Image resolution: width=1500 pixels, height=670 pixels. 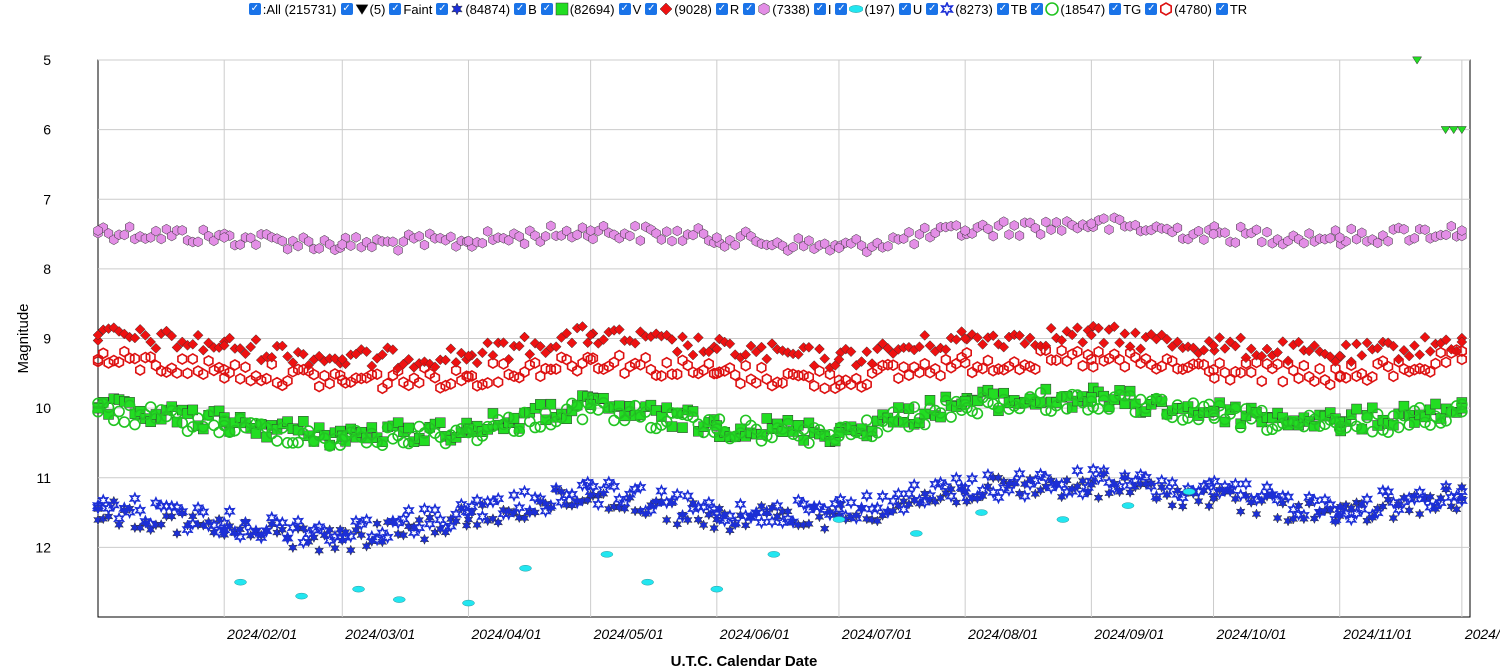 I want to click on legend-item-R: ✓ (9028) ✓ R, so click(x=692, y=9).